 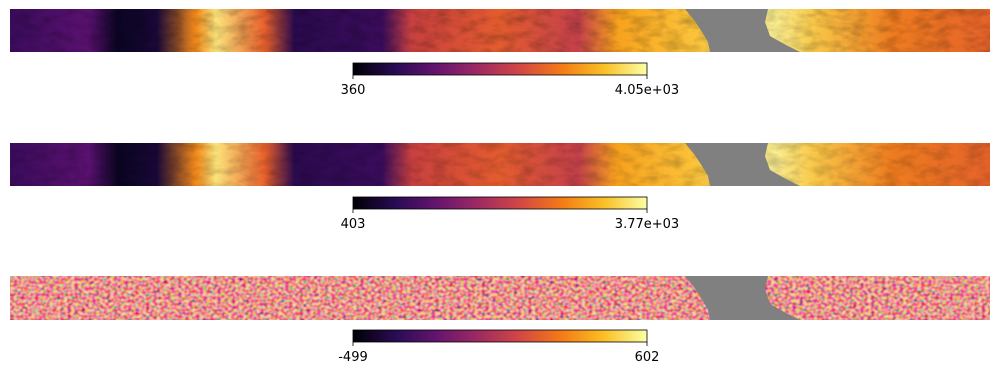 I want to click on colorbar-tick-label: 360, so click(x=353, y=90).